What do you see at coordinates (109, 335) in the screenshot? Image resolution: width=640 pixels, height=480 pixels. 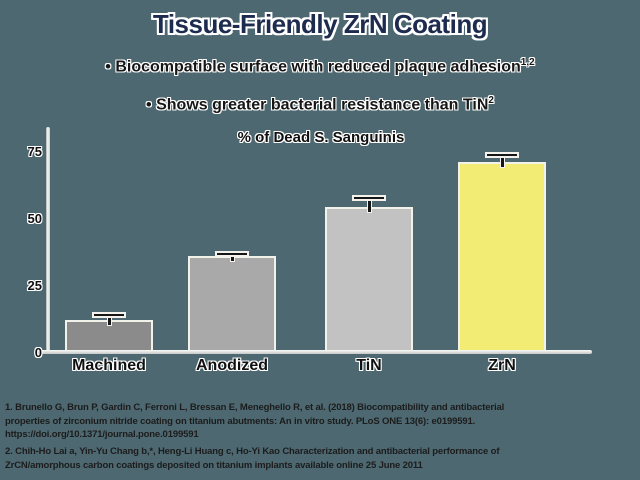 I see `bar-machined` at bounding box center [109, 335].